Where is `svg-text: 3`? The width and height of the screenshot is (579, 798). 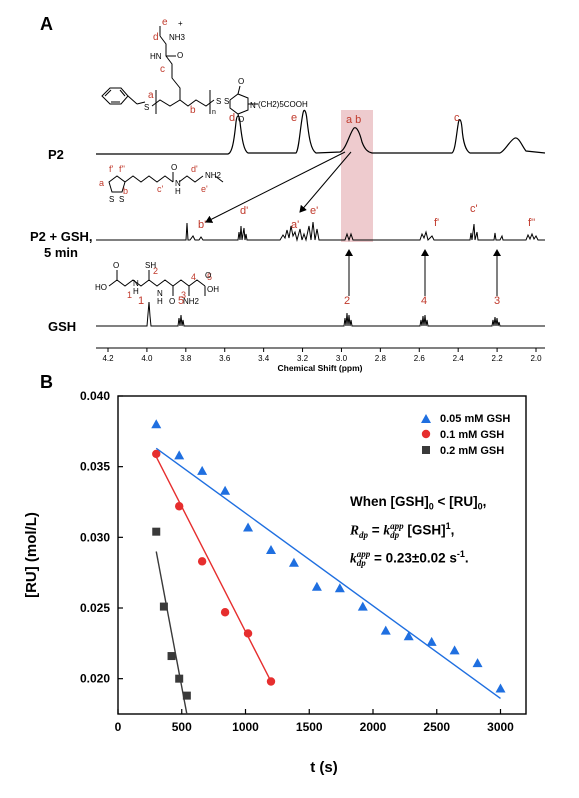
svg-text: 3 is located at coordinates (183, 295).